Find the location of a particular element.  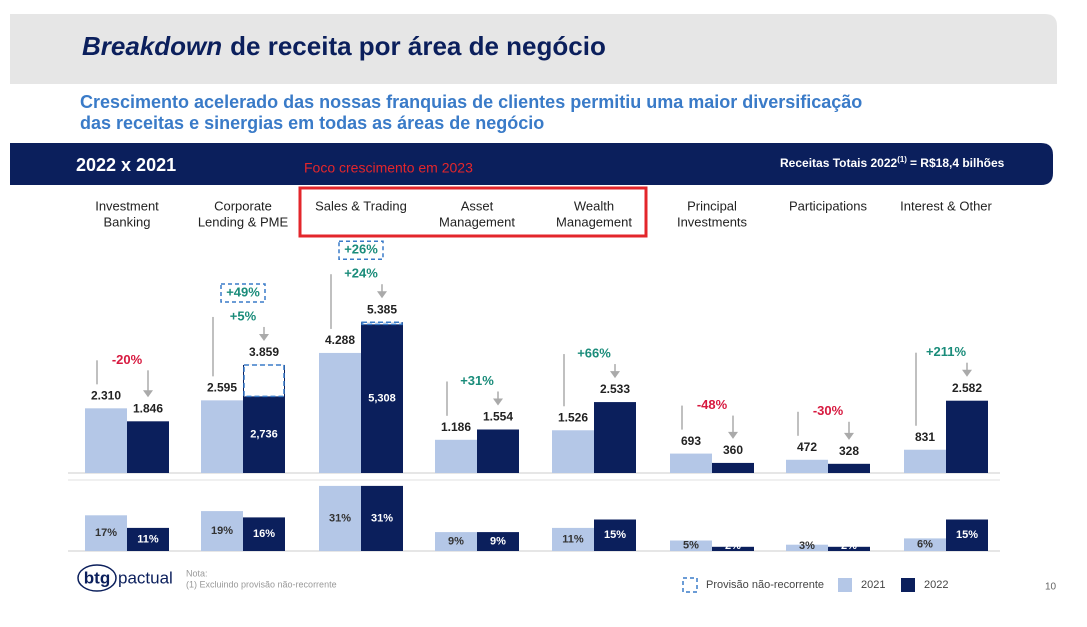

category-label: Asset is located at coordinates (477, 205).